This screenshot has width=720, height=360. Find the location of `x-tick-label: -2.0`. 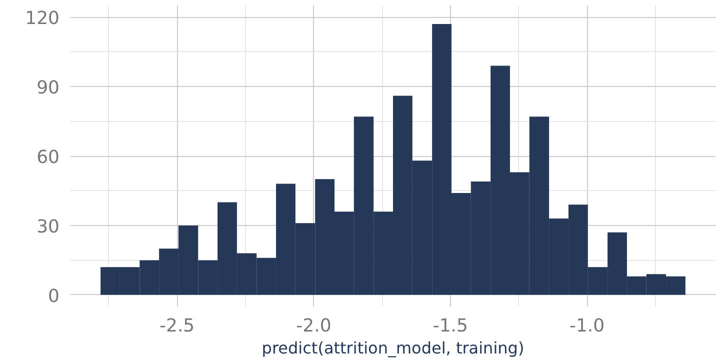

x-tick-label: -2.0 is located at coordinates (314, 326).